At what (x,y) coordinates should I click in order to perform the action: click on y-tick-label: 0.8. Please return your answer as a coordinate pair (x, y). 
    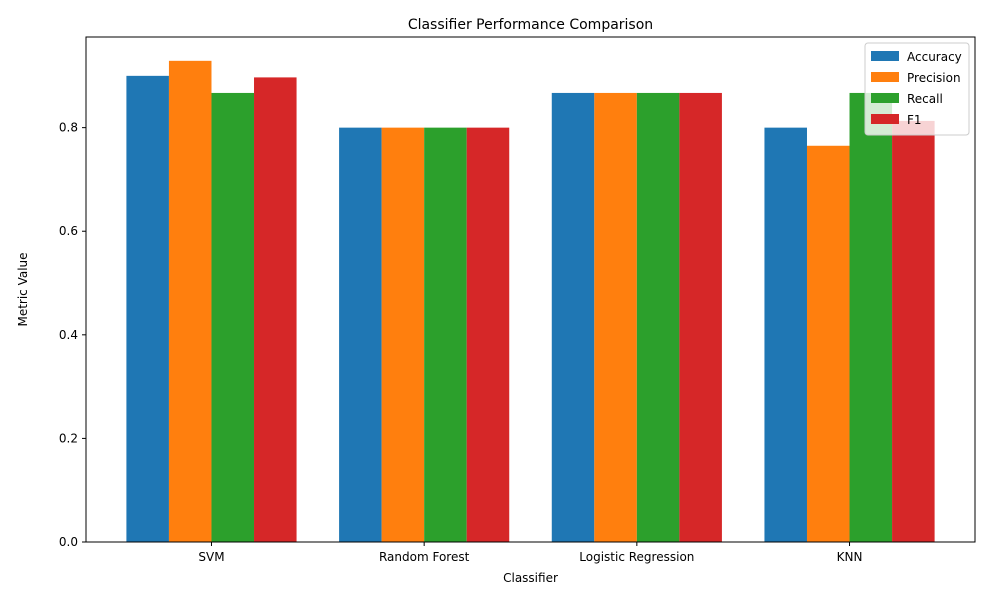
    Looking at the image, I should click on (68, 128).